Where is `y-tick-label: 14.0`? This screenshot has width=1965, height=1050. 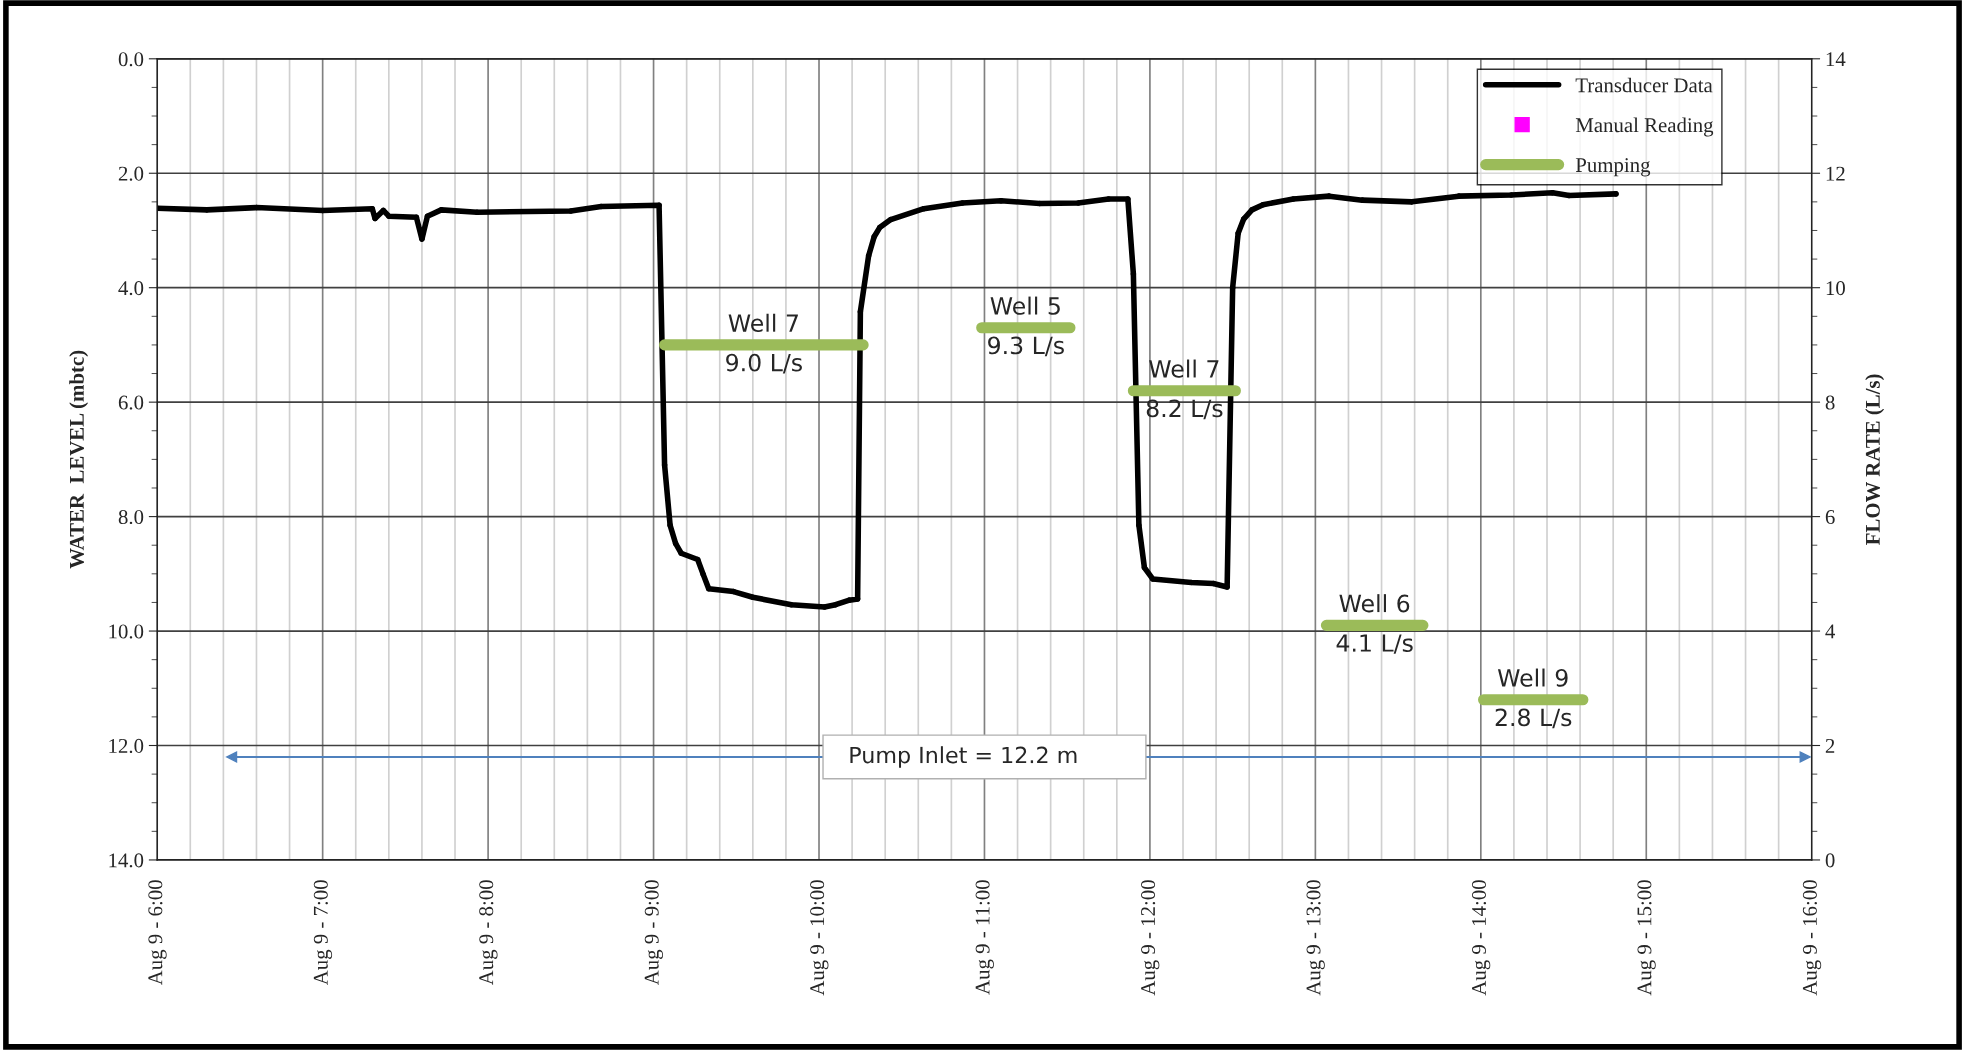 y-tick-label: 14.0 is located at coordinates (126, 860).